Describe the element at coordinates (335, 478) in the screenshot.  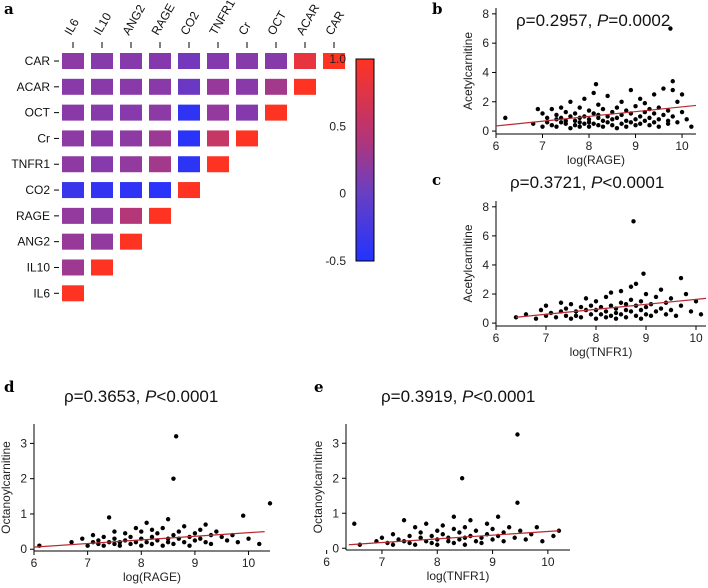
I see `y-tick-label: 2` at that location.